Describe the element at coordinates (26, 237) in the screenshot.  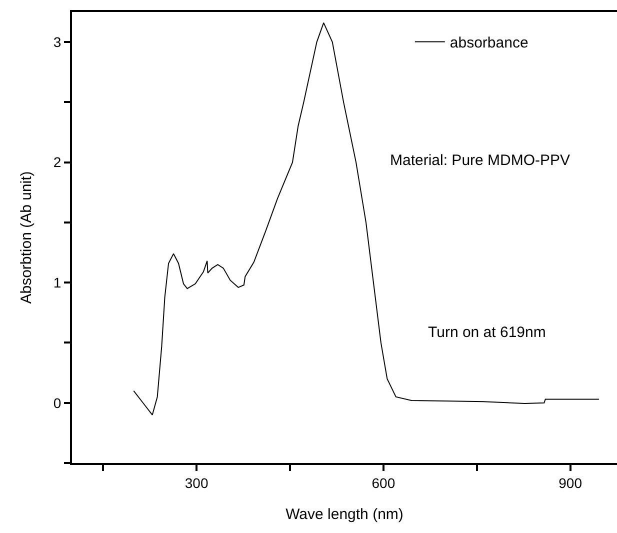
I see `y-axis-title: Absorbtion (Ab unit)` at that location.